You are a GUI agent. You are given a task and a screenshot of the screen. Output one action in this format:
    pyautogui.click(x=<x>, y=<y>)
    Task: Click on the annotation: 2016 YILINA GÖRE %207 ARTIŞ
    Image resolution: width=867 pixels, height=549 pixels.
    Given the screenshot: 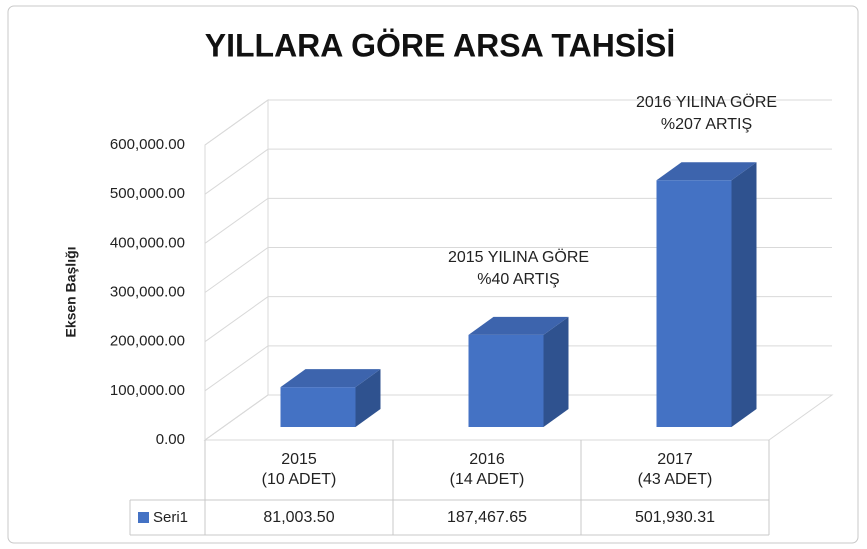 What is the action you would take?
    pyautogui.click(x=706, y=114)
    